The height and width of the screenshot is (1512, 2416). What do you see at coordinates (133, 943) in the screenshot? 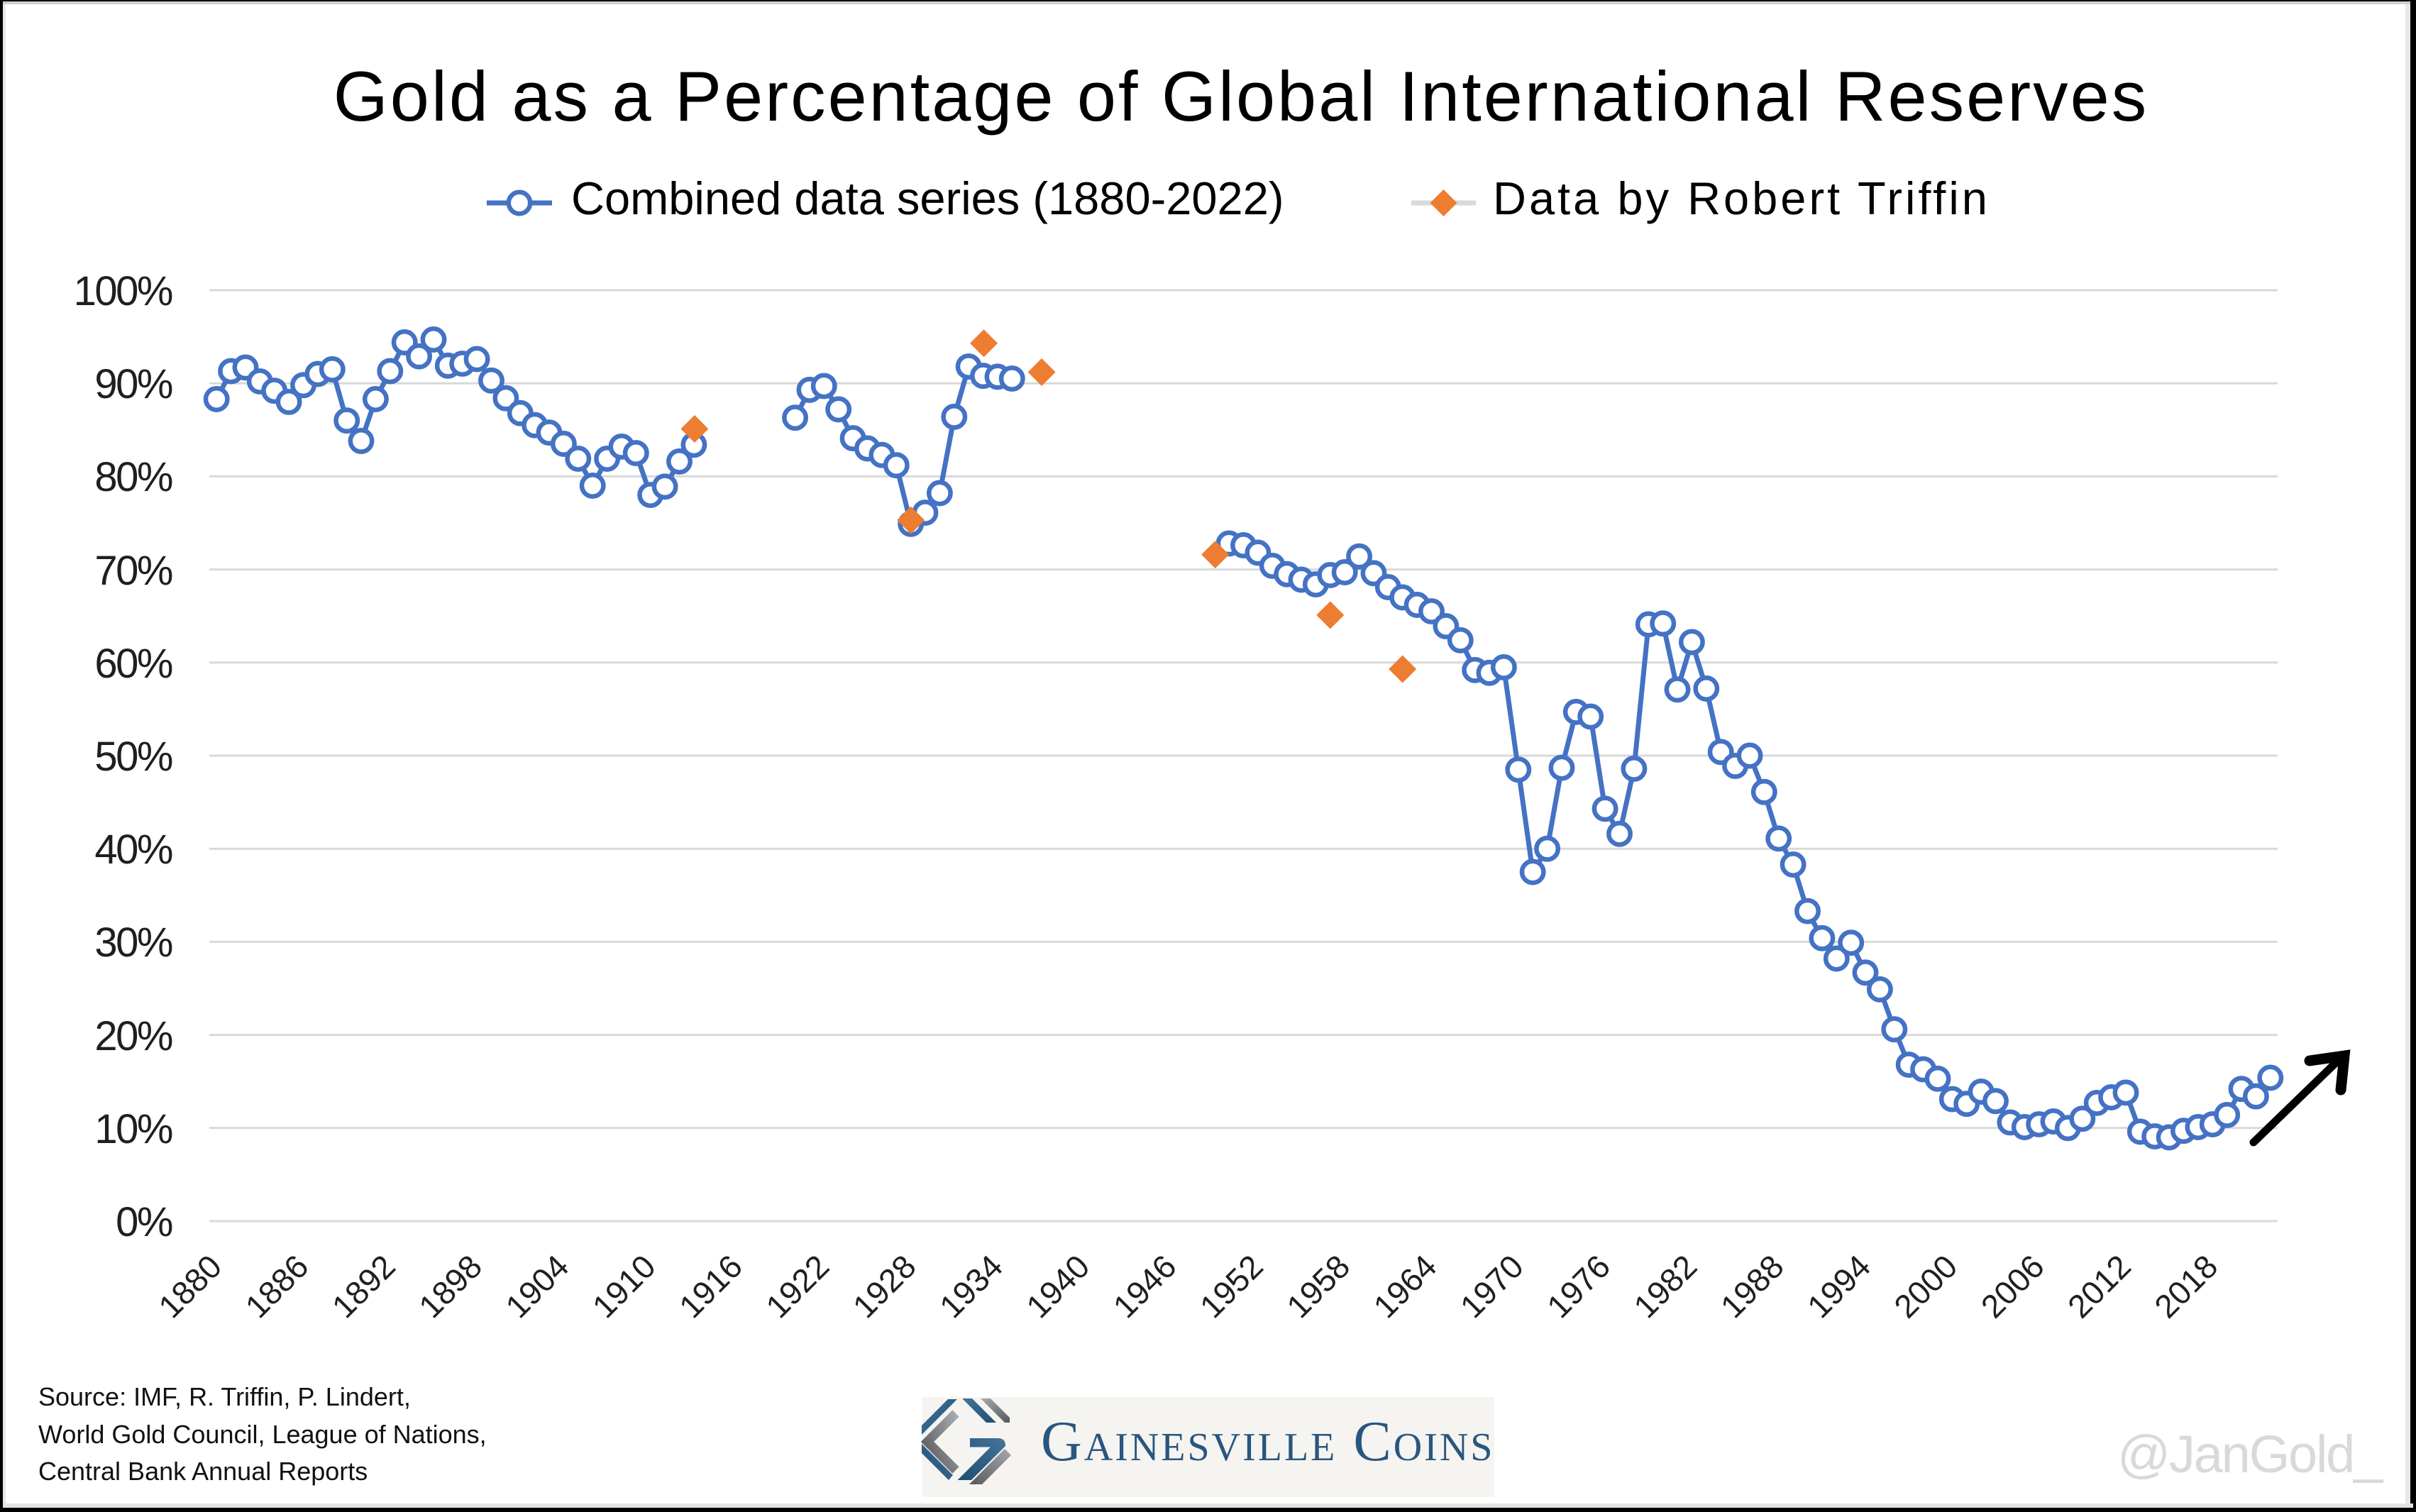
I see `svg-text: 30%` at bounding box center [133, 943].